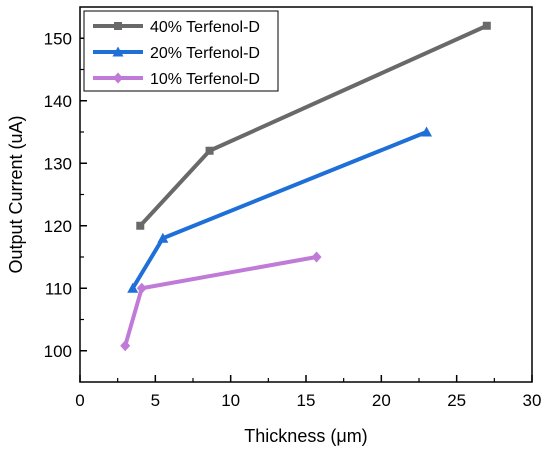 The height and width of the screenshot is (456, 550). I want to click on y-tick-label: 120, so click(58, 226).